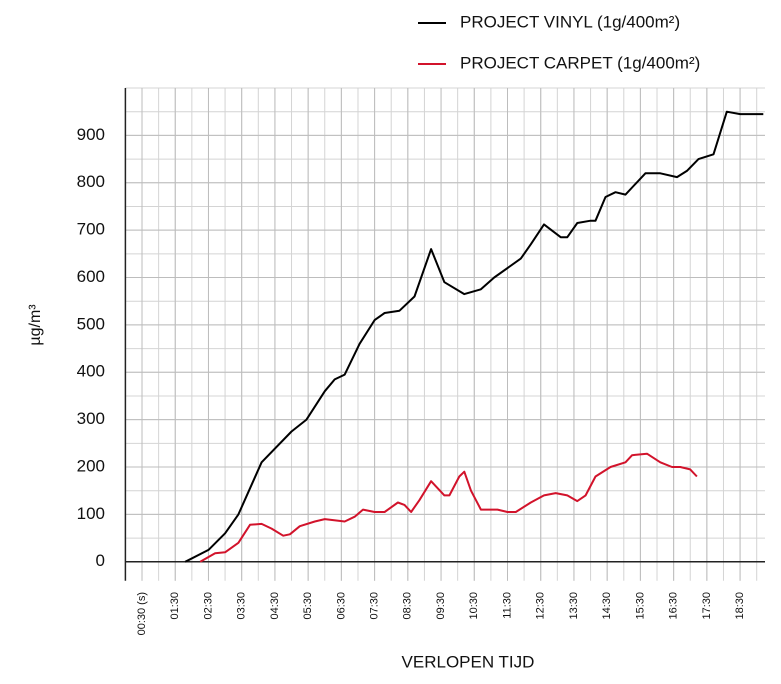  I want to click on x-tick-label: 14:30, so click(607, 606).